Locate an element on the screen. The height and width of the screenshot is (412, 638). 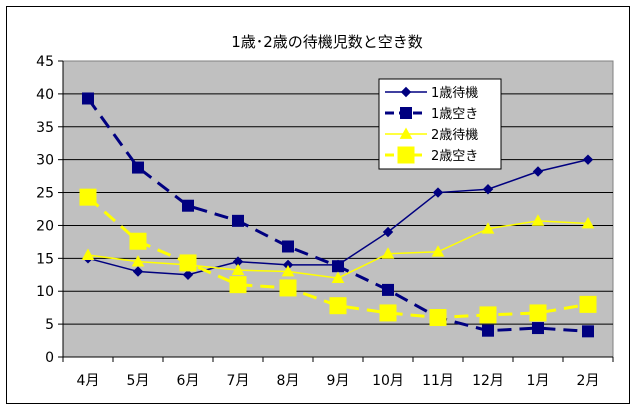
x-tick-label: 7月 is located at coordinates (238, 381).